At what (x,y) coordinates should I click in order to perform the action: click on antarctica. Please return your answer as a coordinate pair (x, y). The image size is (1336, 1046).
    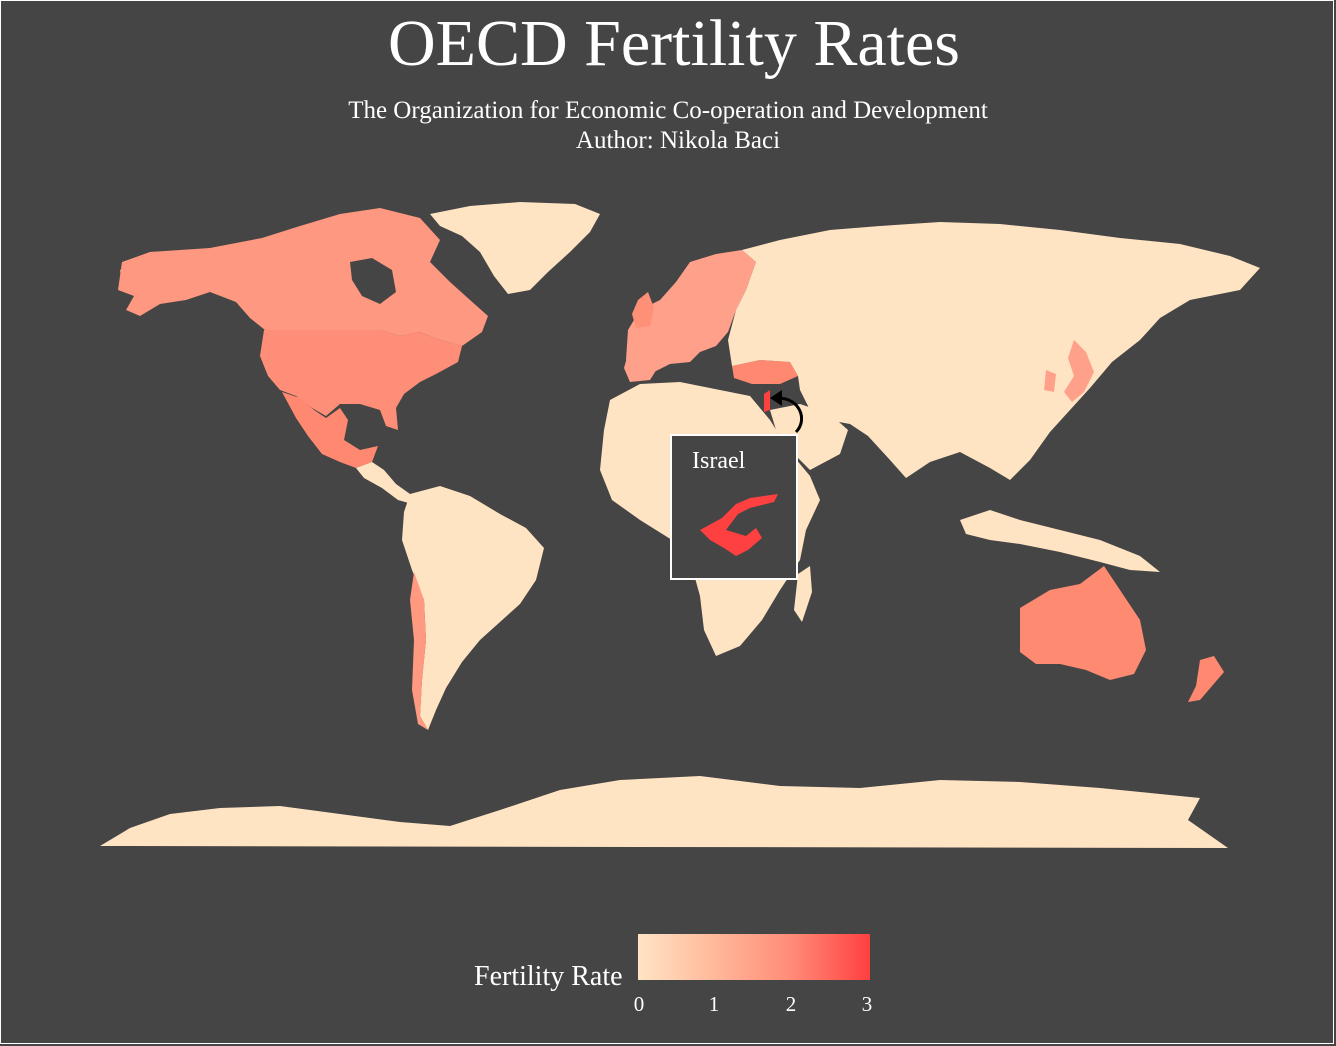
    Looking at the image, I should click on (664, 812).